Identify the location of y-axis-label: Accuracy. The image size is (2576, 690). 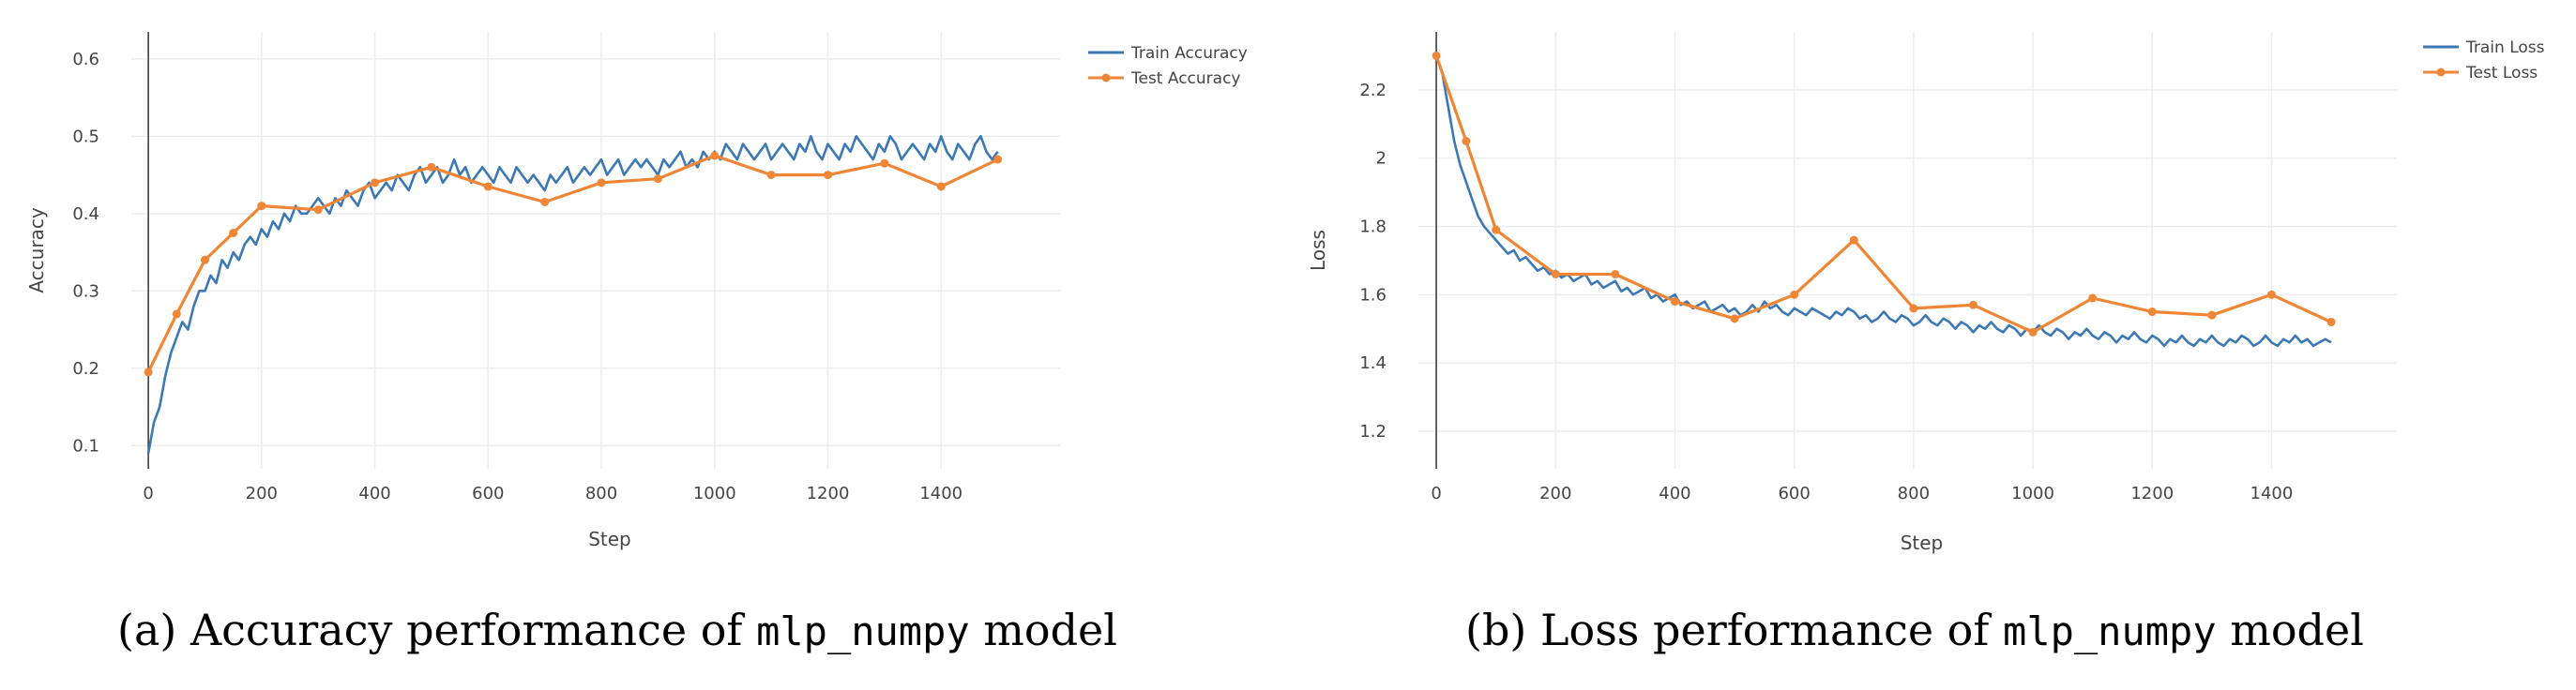
(36, 249).